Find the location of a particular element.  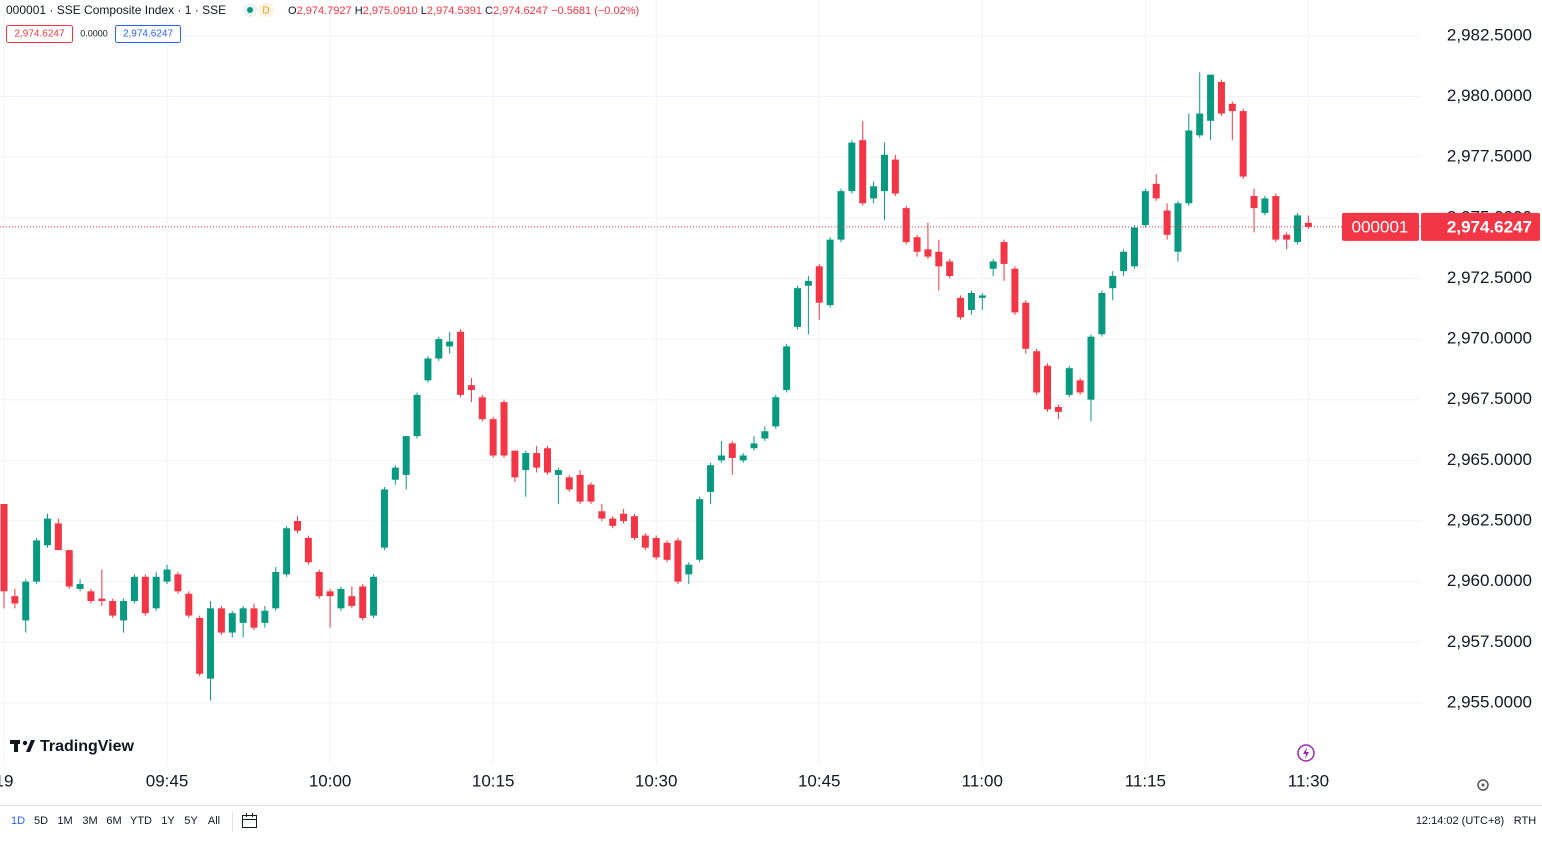

x-tick-label: 10:30 is located at coordinates (656, 780).